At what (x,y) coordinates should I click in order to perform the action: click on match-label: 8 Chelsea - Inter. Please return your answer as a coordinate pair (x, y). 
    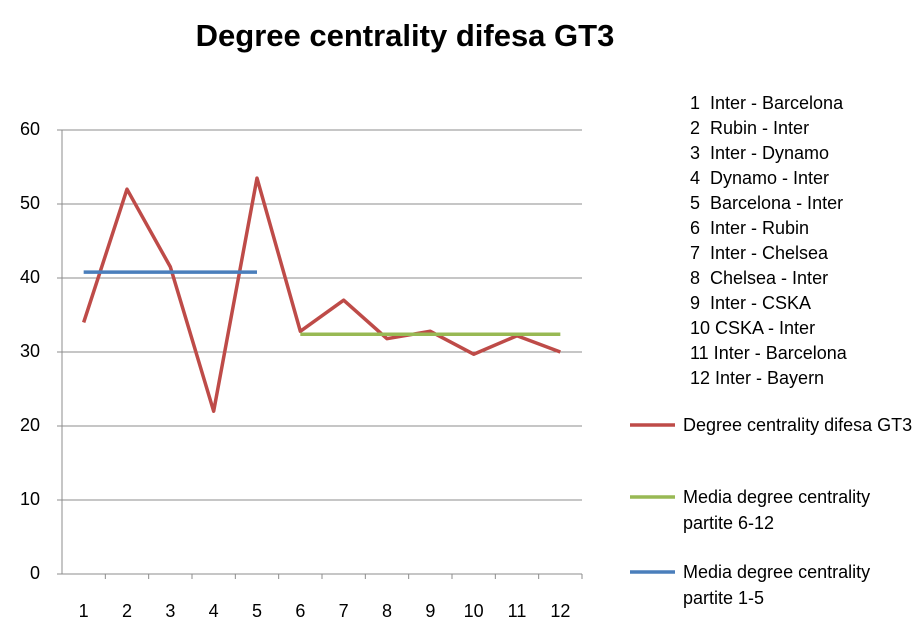
    Looking at the image, I should click on (759, 278).